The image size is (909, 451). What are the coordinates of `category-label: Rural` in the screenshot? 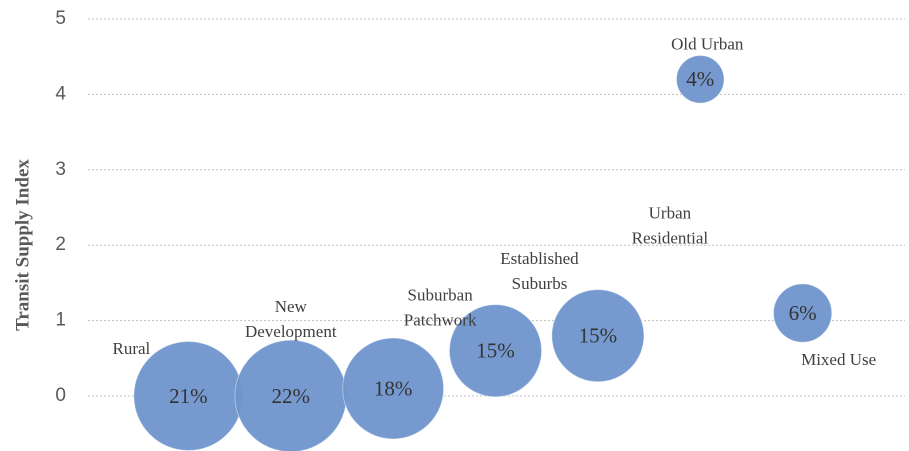 It's located at (131, 348).